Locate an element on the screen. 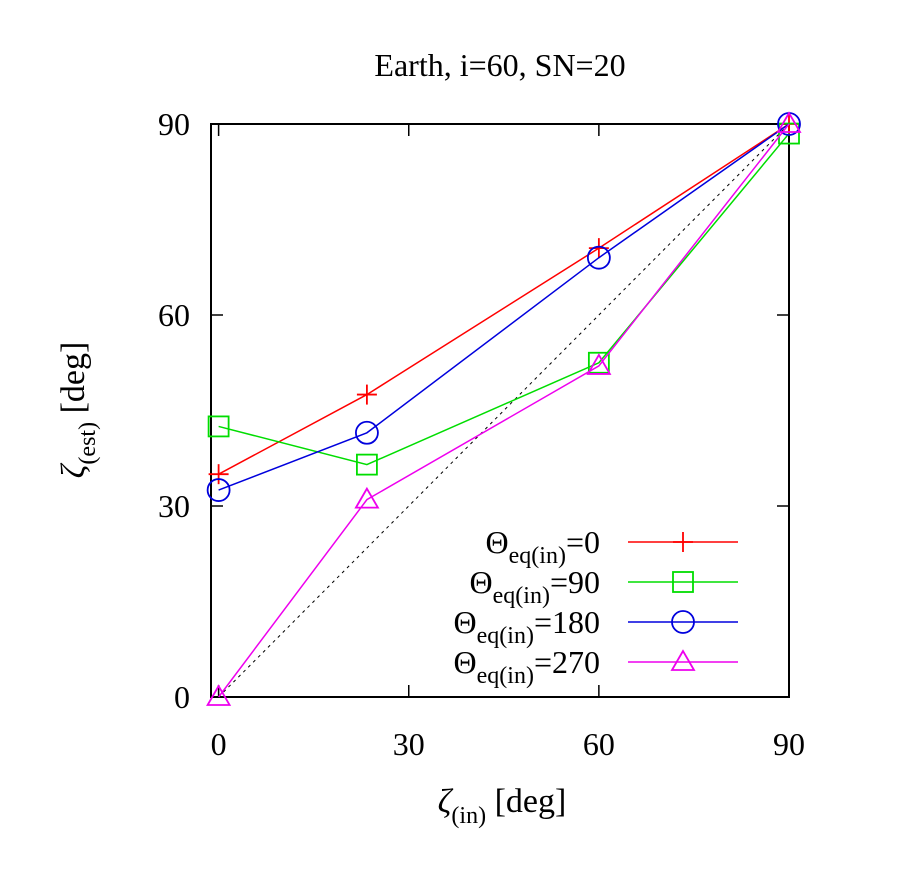  y-tick-label: 0 is located at coordinates (182, 697).